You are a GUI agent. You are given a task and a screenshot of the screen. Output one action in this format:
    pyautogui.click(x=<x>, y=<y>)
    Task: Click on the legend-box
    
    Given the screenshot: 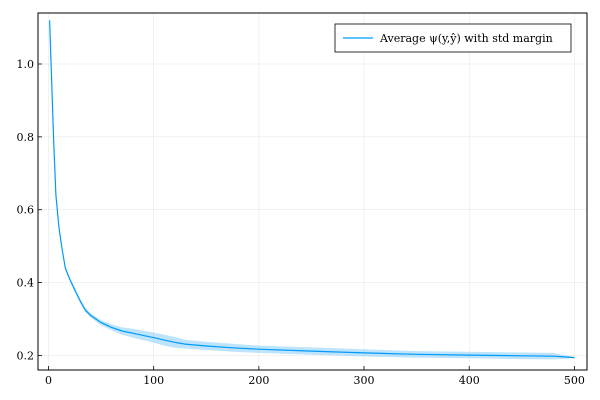 What is the action you would take?
    pyautogui.click(x=453, y=38)
    